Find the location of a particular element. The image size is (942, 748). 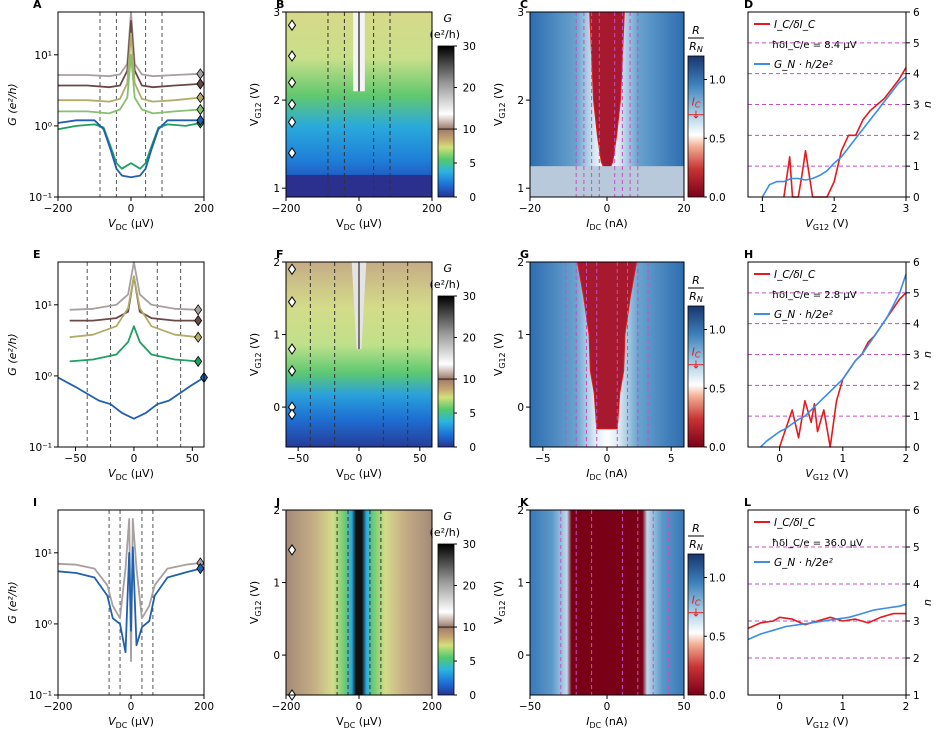

panel-A-letter: A is located at coordinates (37, 5).